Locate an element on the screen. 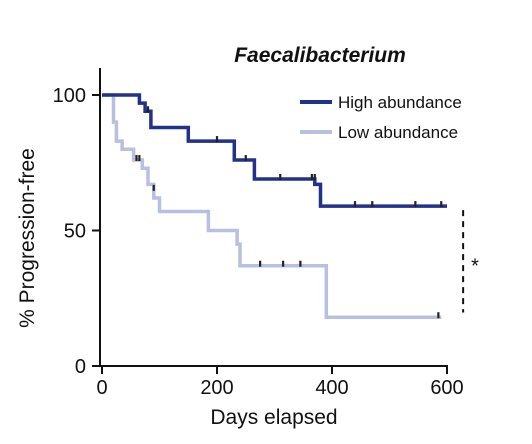  y-ticks: 0 50 100 is located at coordinates (76, 231).